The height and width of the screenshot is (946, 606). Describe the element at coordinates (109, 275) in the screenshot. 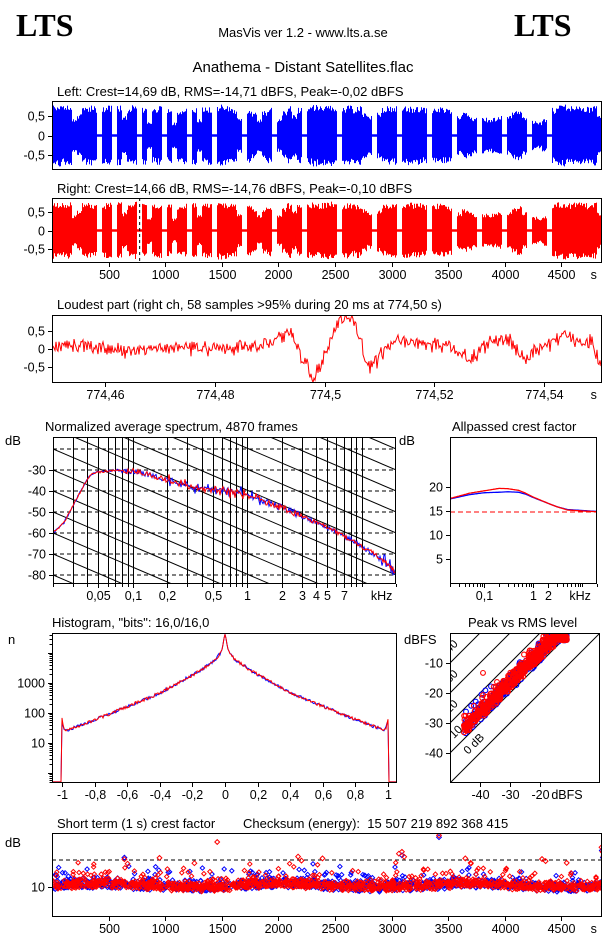

I see `svg-text: 500` at that location.